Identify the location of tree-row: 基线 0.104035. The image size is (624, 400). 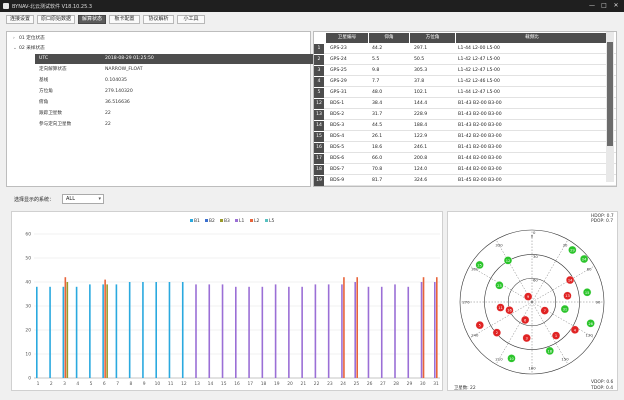
(176, 81).